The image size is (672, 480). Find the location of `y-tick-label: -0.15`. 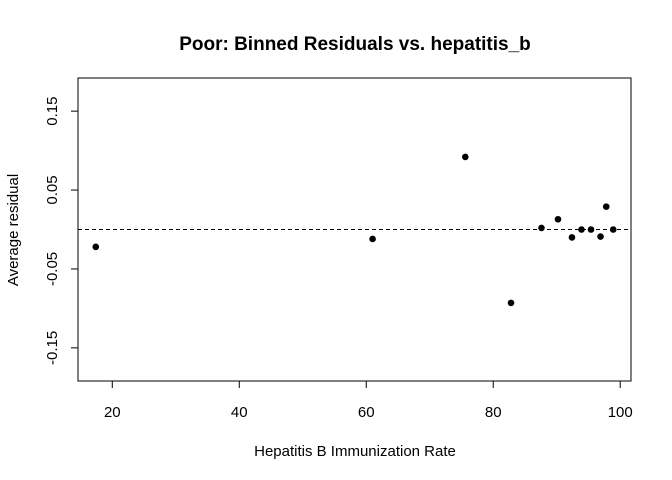

y-tick-label: -0.15 is located at coordinates (52, 348).